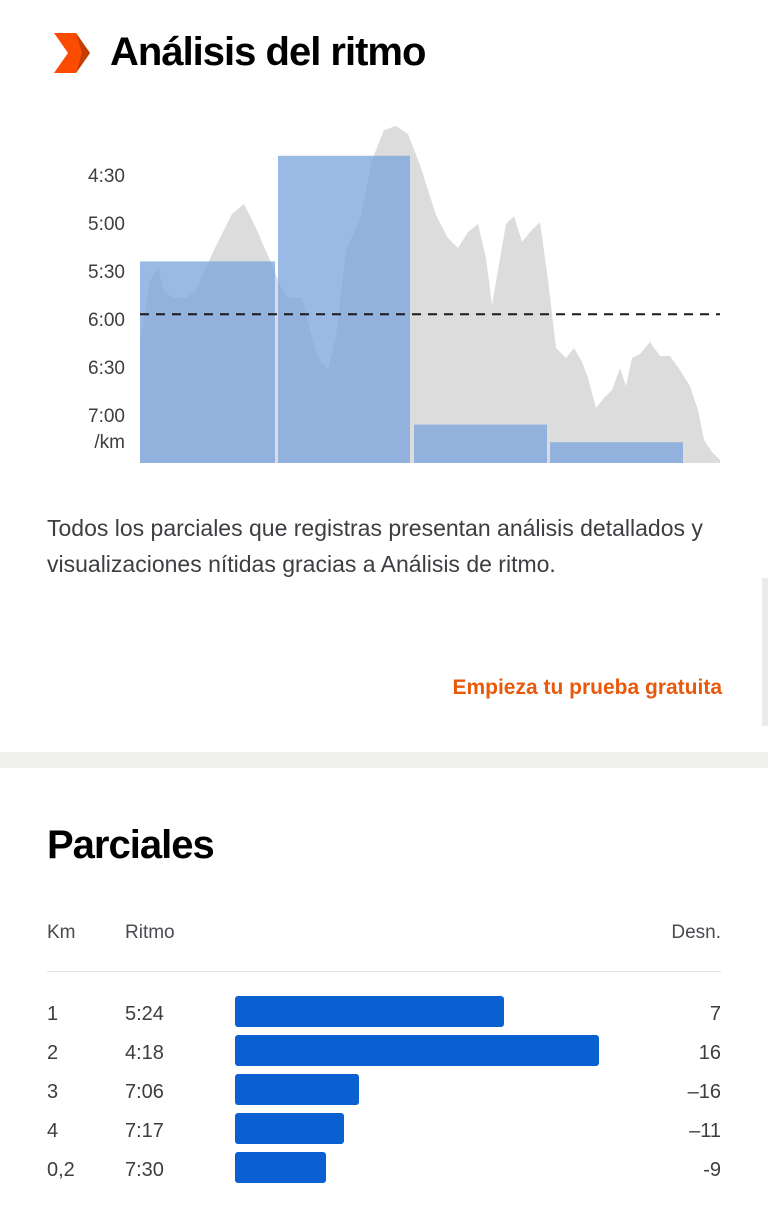 Image resolution: width=768 pixels, height=1221 pixels. What do you see at coordinates (53, 1092) in the screenshot?
I see `split-km: 3` at bounding box center [53, 1092].